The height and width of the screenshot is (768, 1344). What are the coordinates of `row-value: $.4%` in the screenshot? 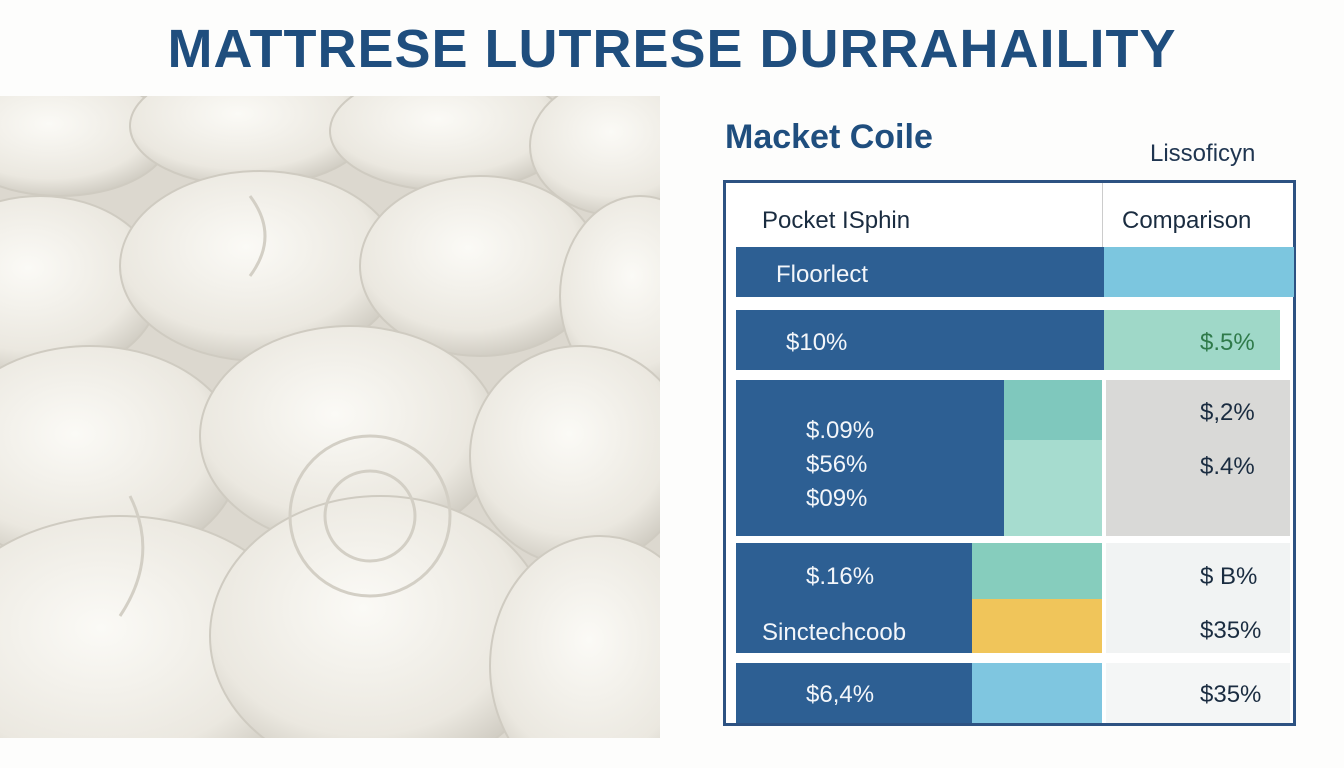 It's located at (1227, 466).